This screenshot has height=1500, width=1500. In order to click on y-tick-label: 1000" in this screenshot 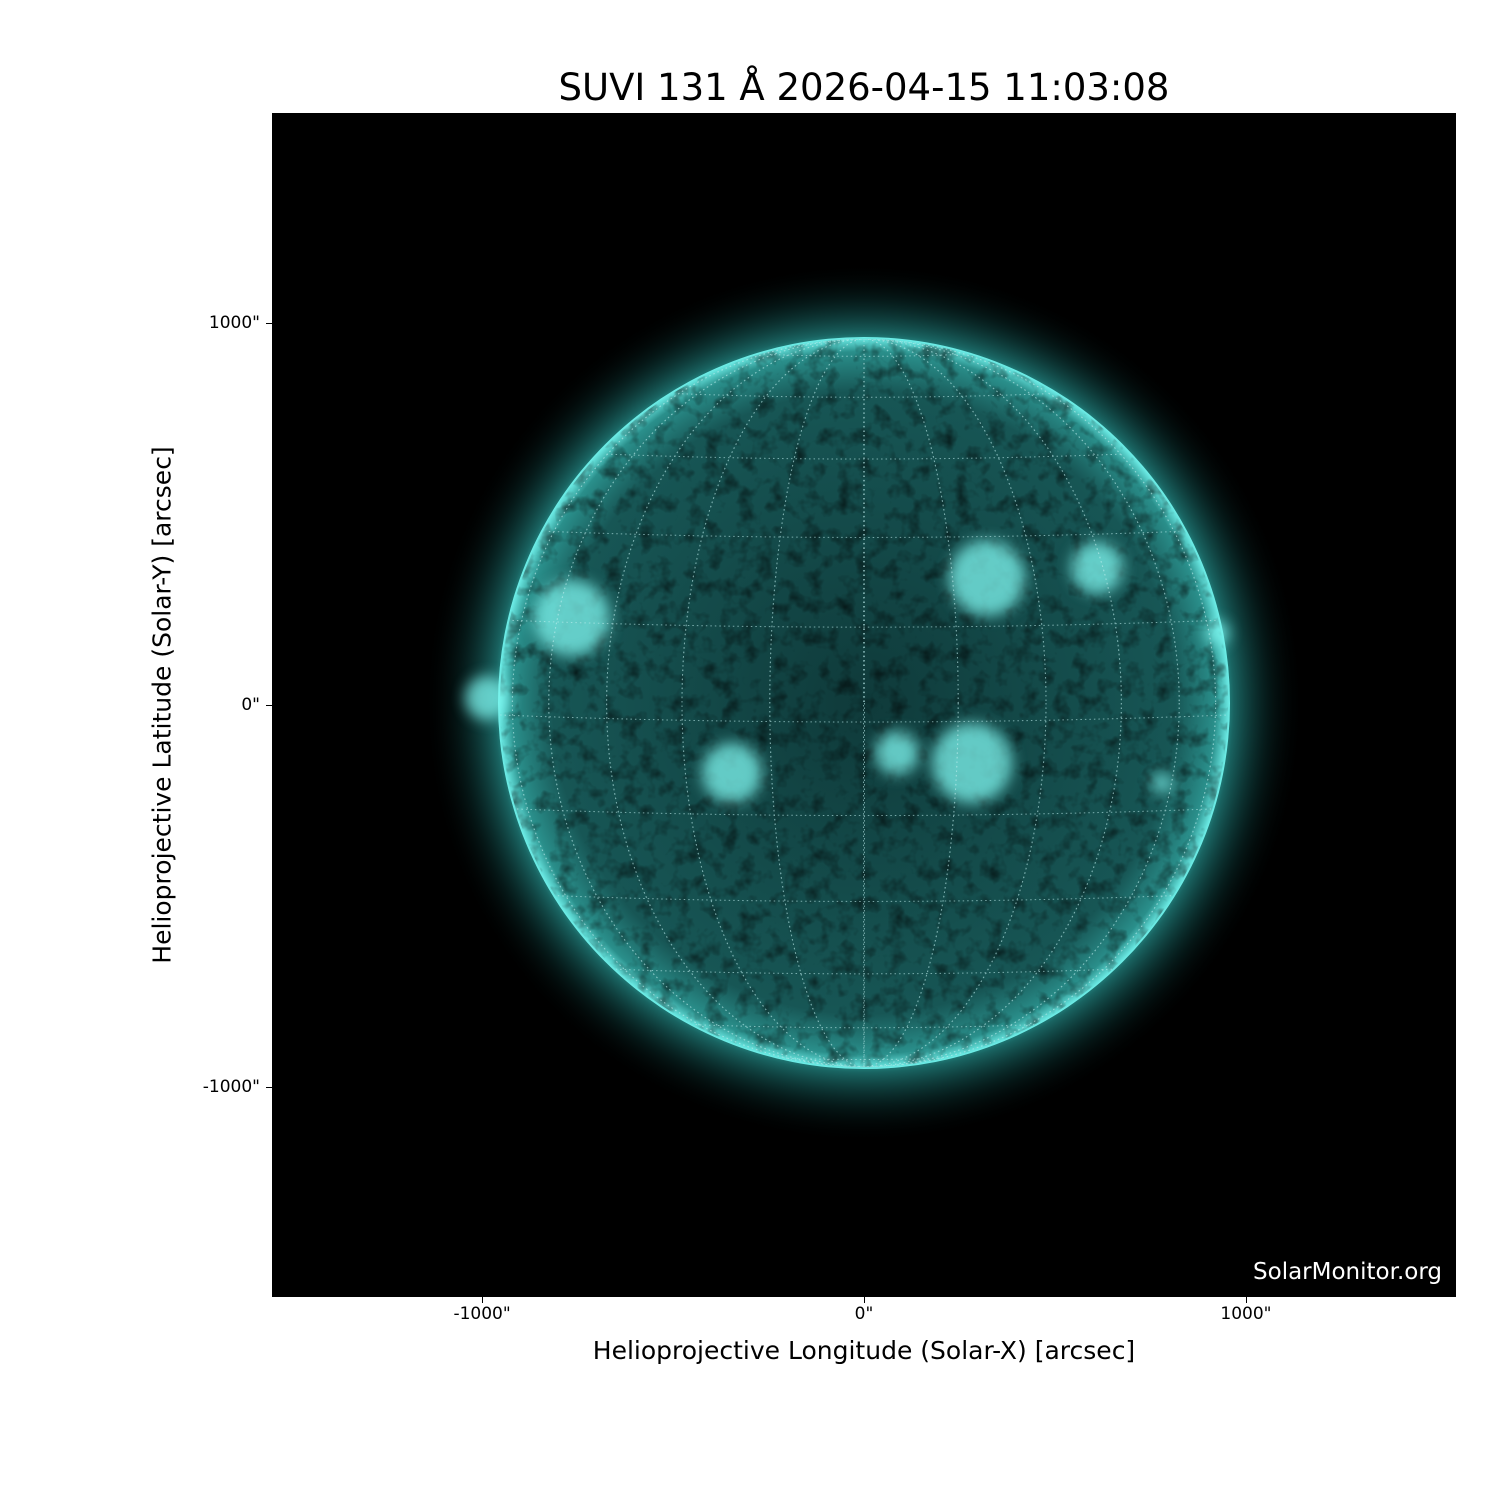, I will do `click(234, 323)`.